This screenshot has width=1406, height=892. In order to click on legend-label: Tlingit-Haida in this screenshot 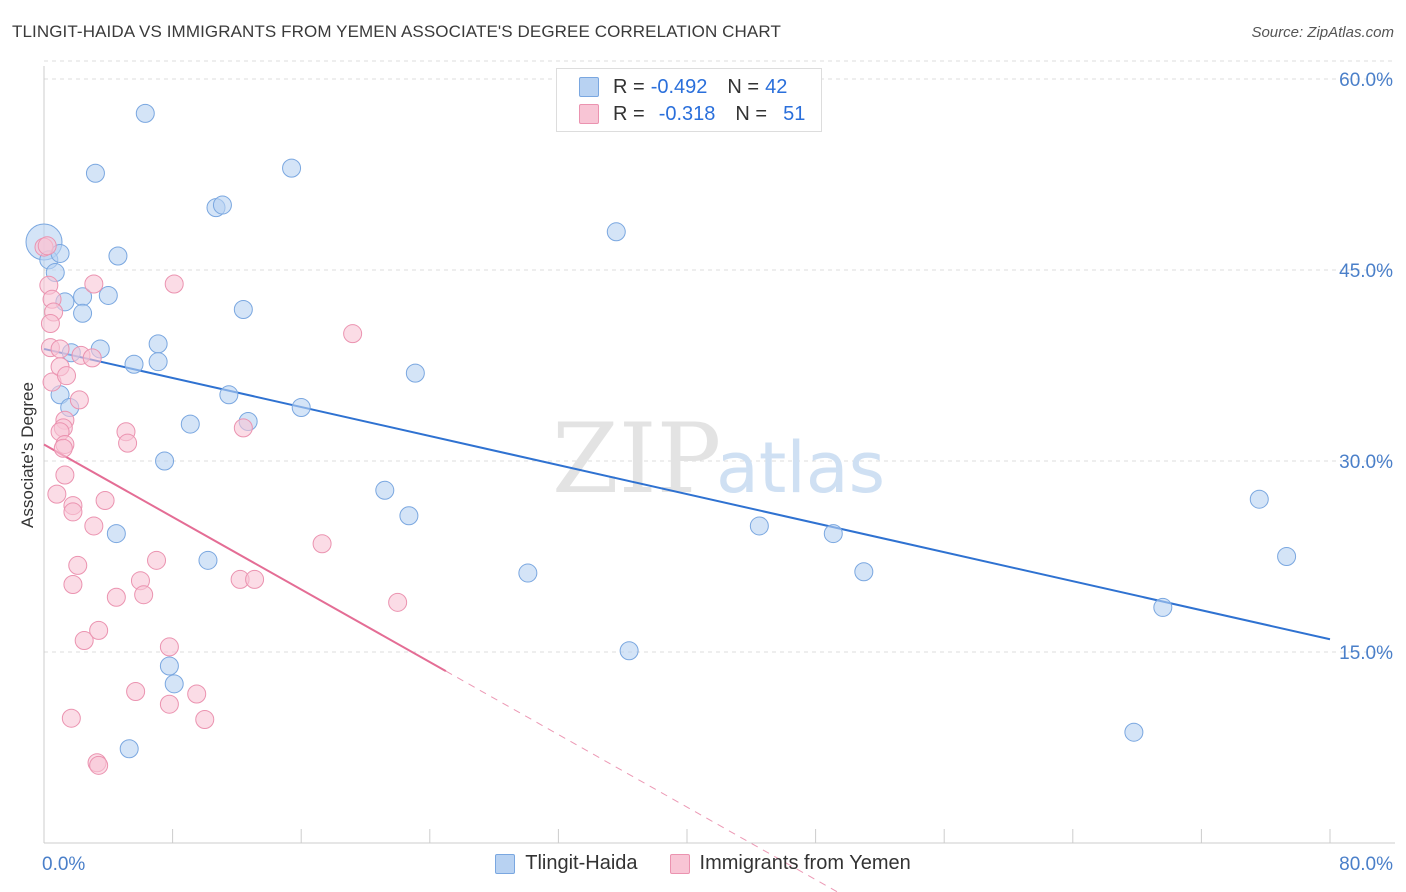, I will do `click(581, 863)`.